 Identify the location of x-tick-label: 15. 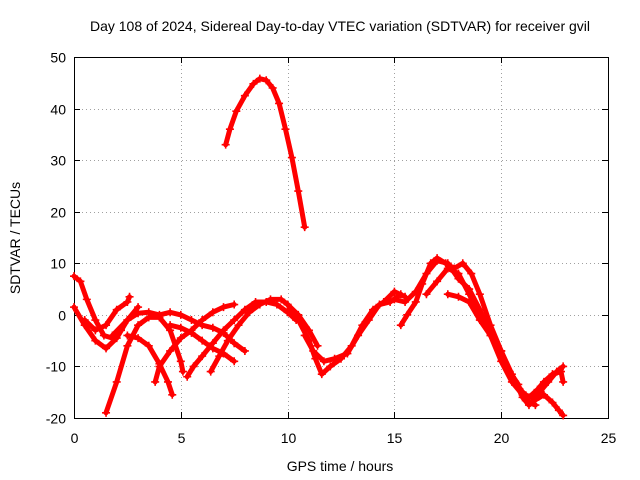
(395, 438).